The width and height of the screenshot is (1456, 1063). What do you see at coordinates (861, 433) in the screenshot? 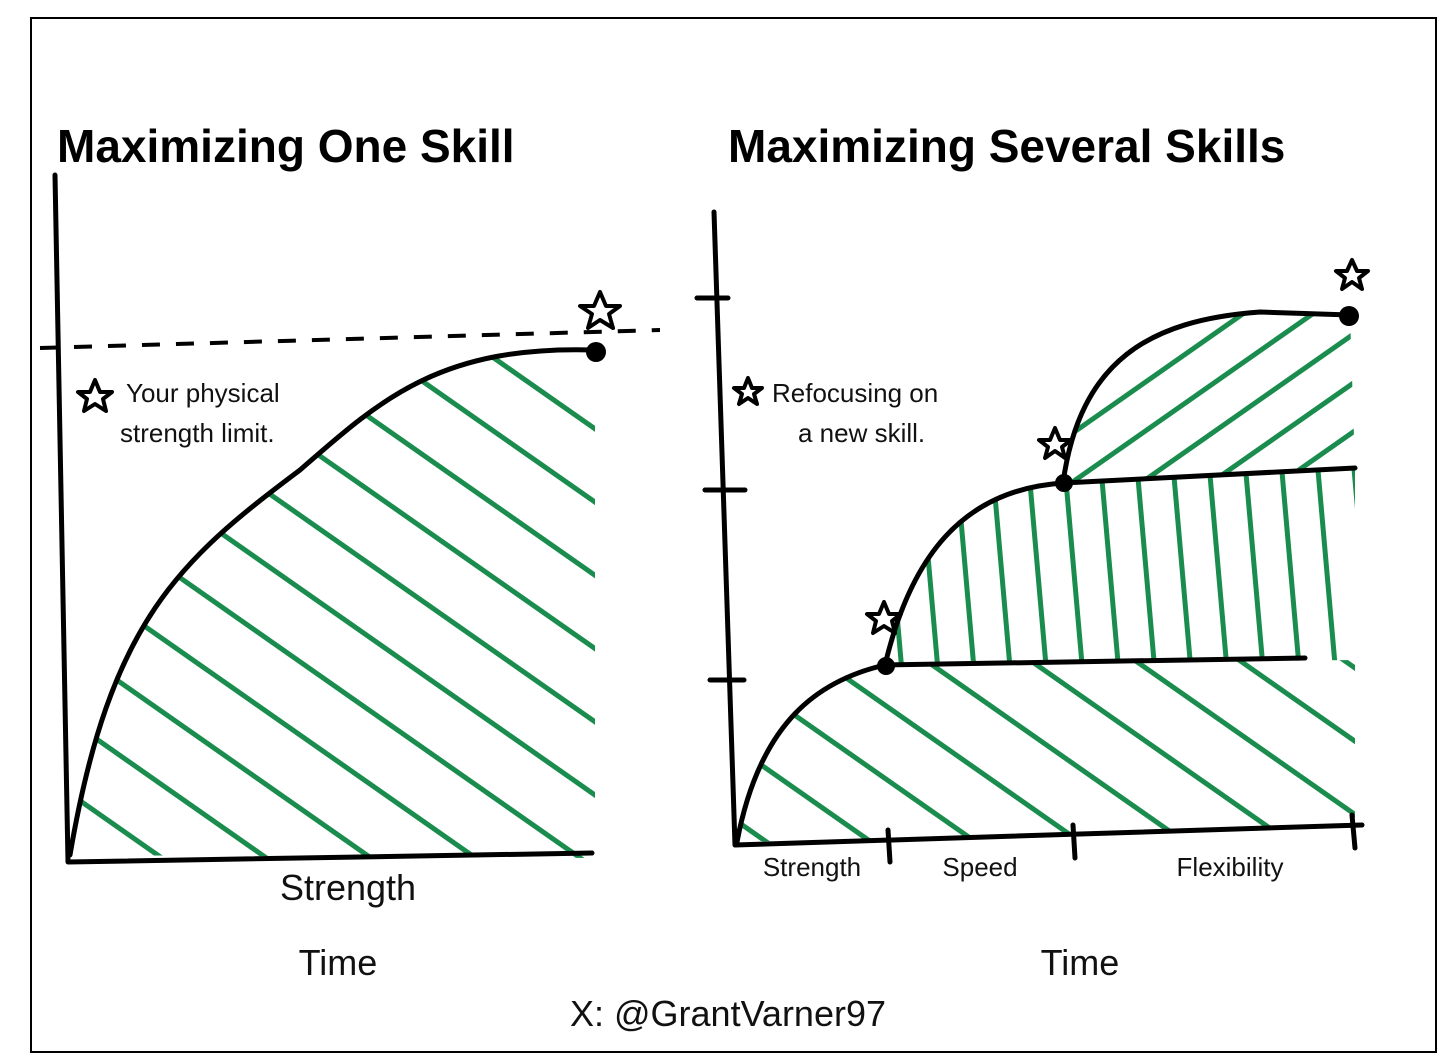
I see `annotation: a new skill.` at bounding box center [861, 433].